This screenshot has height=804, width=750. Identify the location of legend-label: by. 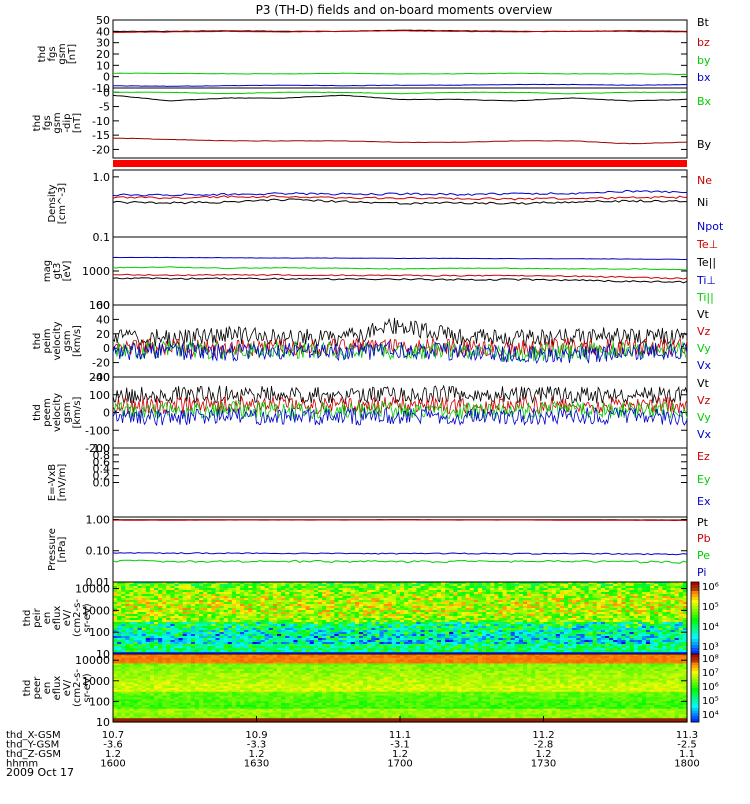
(704, 60).